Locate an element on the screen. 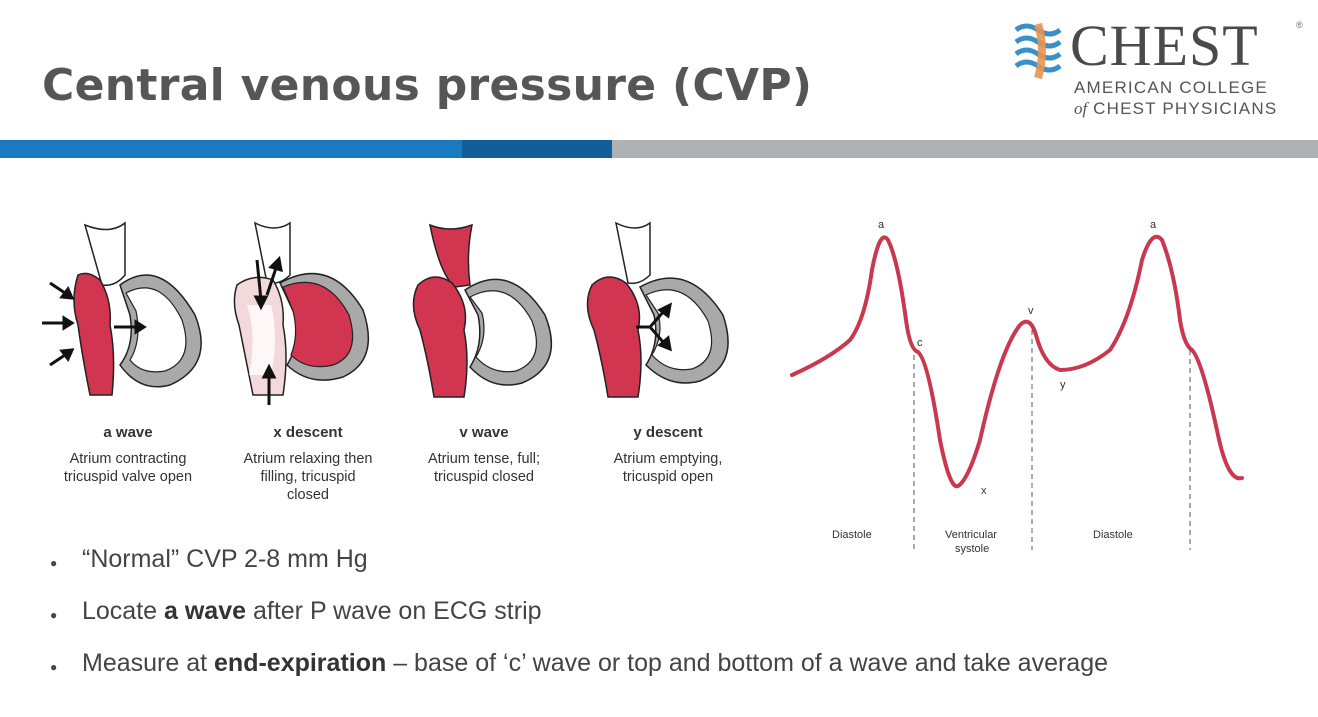 Image resolution: width=1318 pixels, height=717 pixels. label-a-peak-2: a is located at coordinates (1153, 225).